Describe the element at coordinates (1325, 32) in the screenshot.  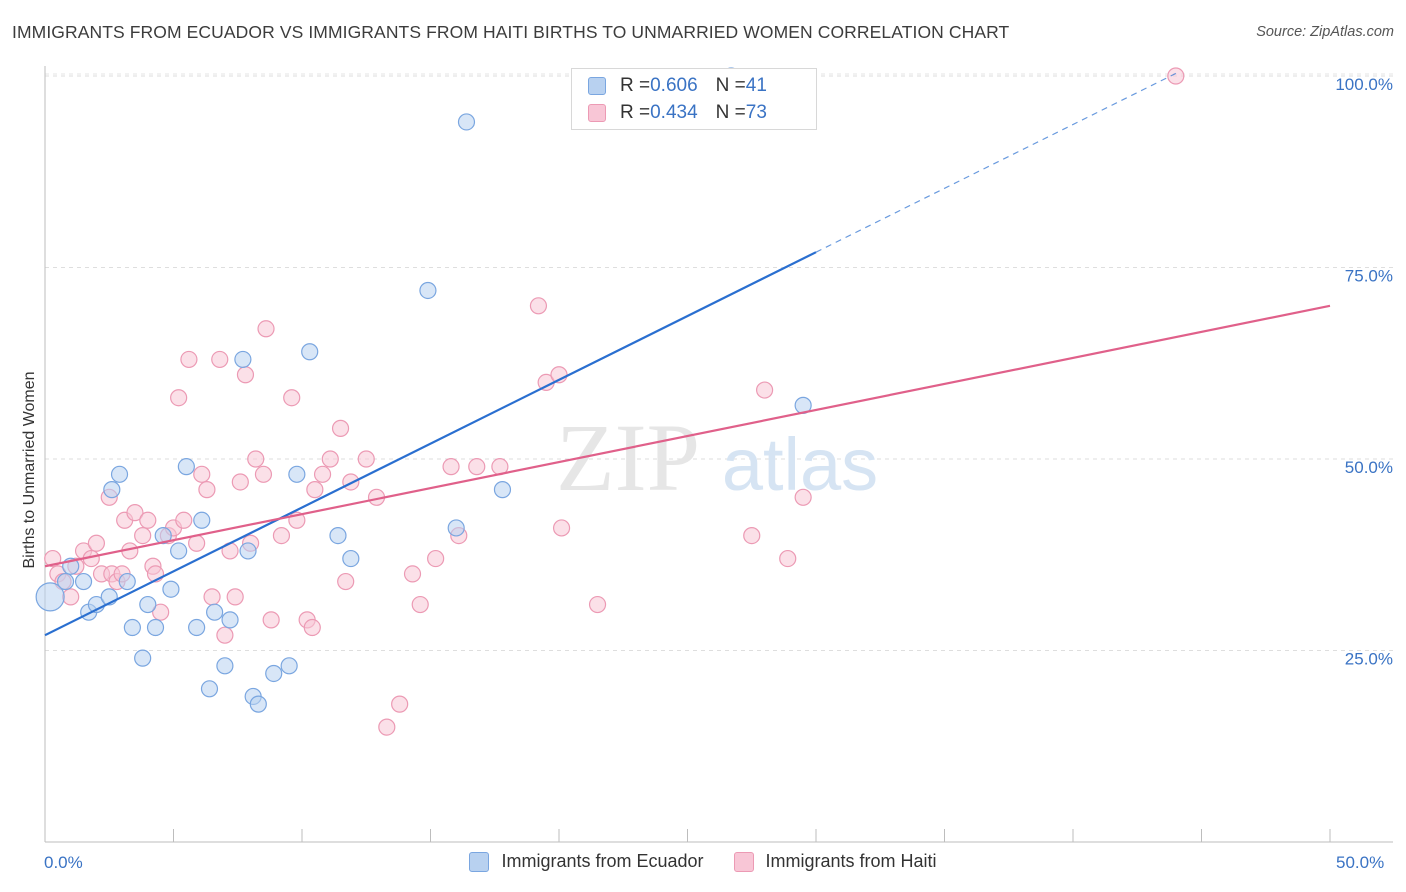
I see `source-label: Source: ZipAtlas.com` at that location.